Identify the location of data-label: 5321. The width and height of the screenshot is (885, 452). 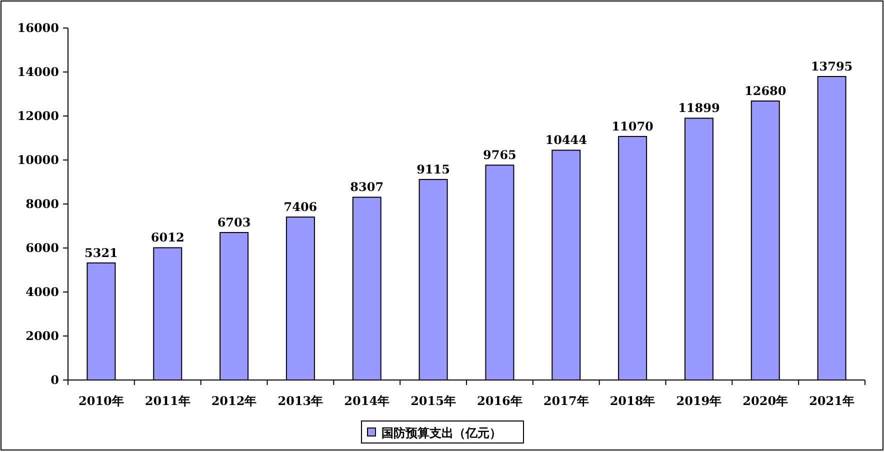
(101, 253).